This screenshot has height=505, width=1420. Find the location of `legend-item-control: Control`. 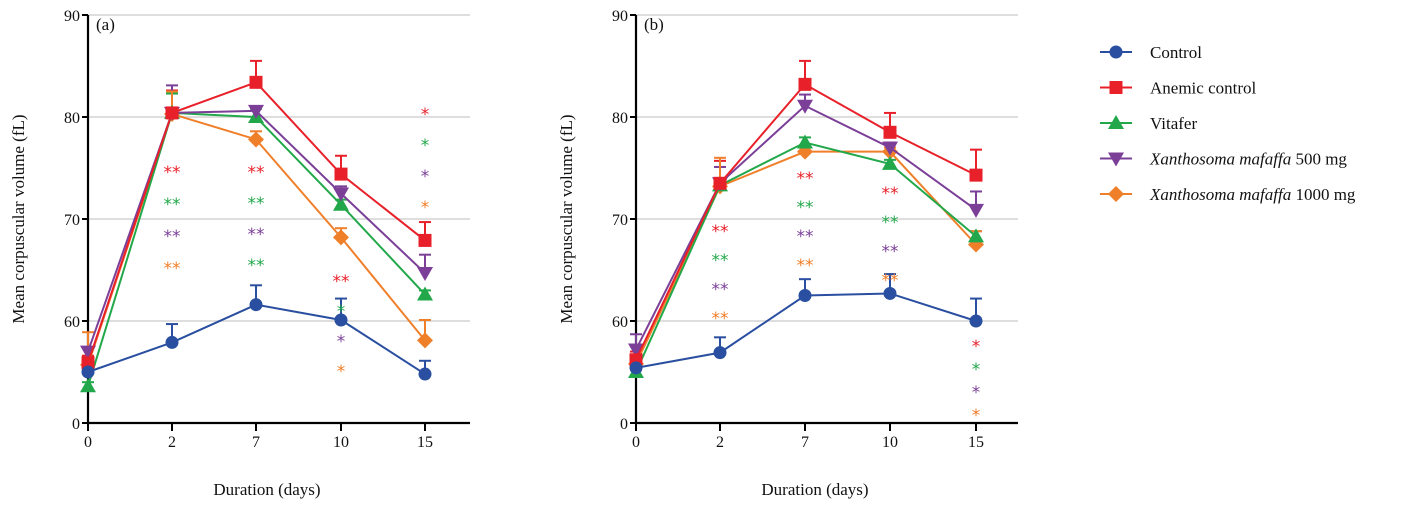

legend-item-control: Control is located at coordinates (1151, 52).